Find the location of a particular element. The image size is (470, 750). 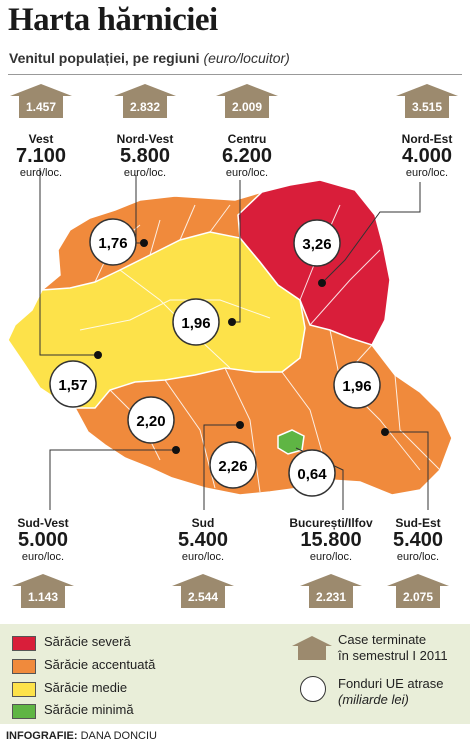

funds-bucuresti: 0,64 is located at coordinates (312, 473).